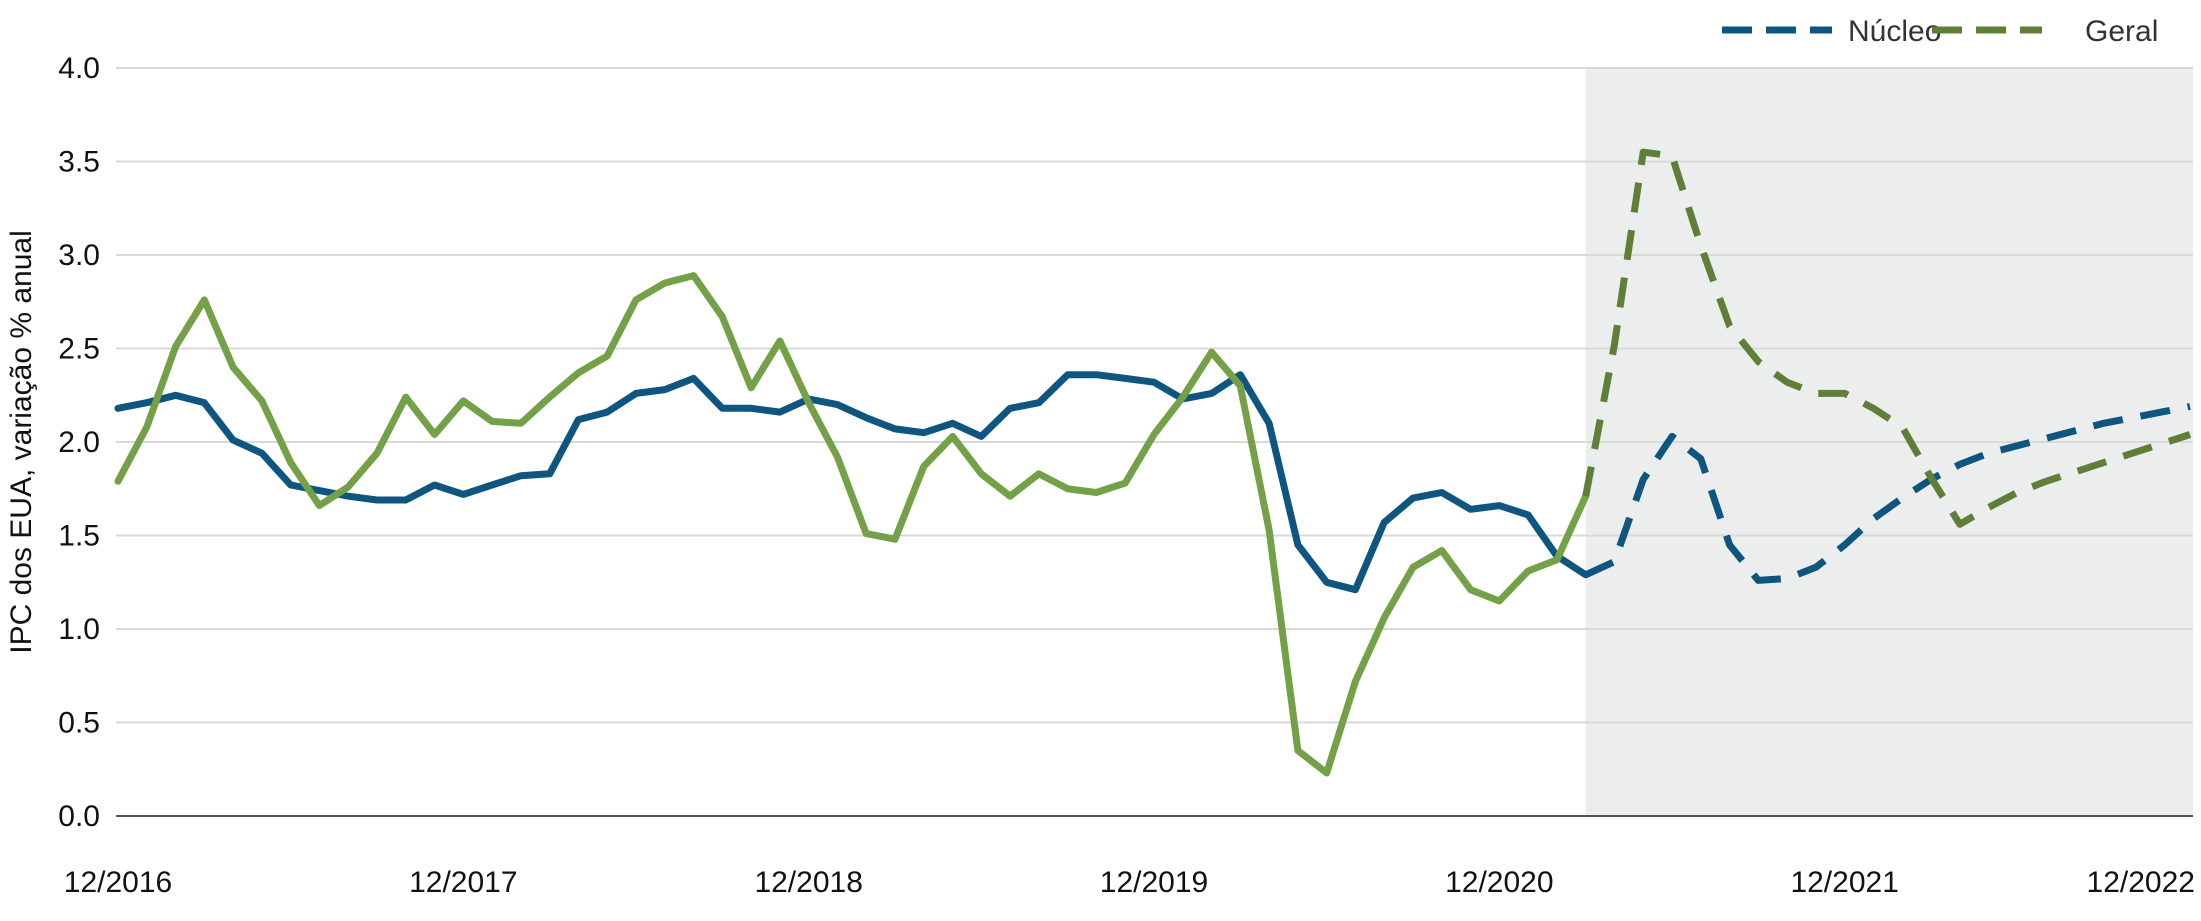  I want to click on y-axis: 0.0 0.5 1.0 1.5 2.0 2.5 3.0 3.5 4.0, so click(79, 442).